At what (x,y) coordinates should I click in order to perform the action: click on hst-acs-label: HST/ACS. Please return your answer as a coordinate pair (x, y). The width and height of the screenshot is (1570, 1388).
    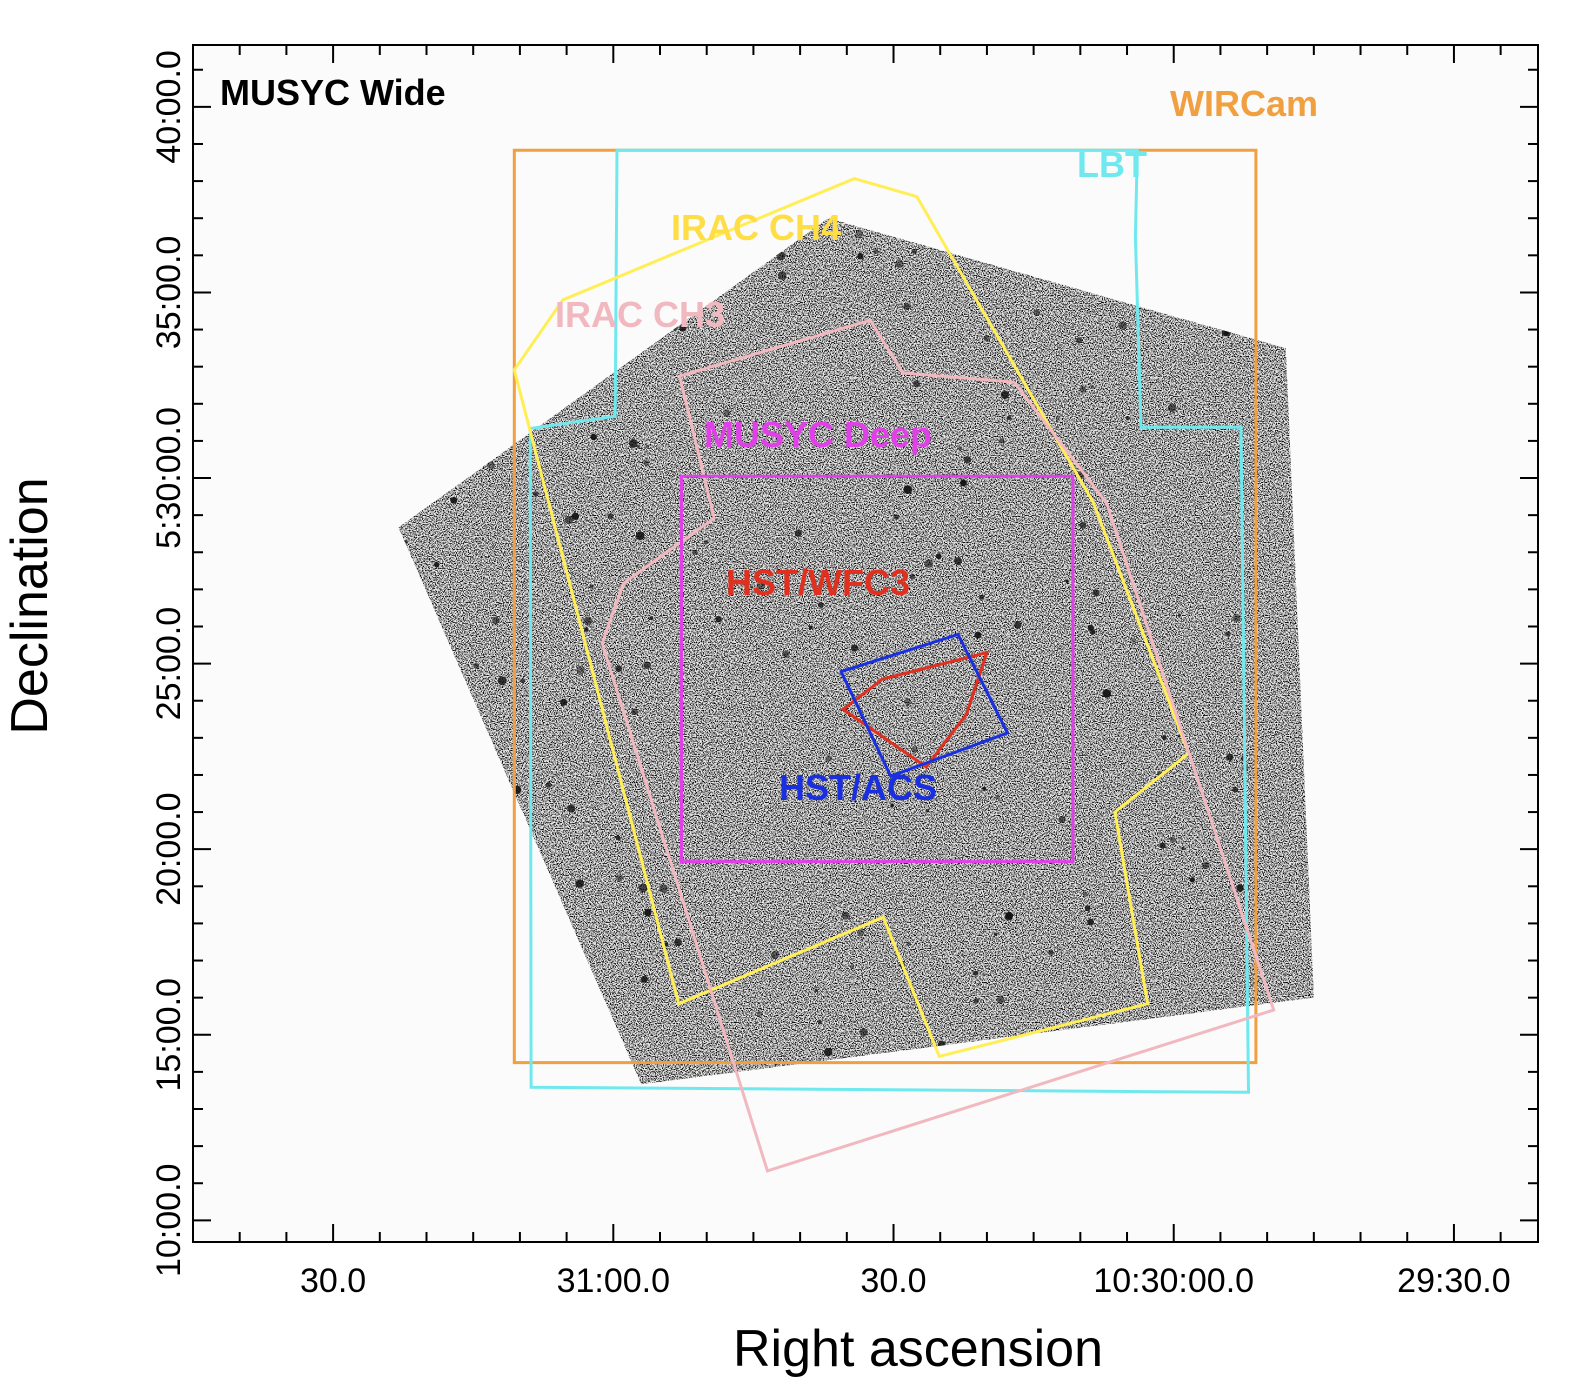
    Looking at the image, I should click on (858, 787).